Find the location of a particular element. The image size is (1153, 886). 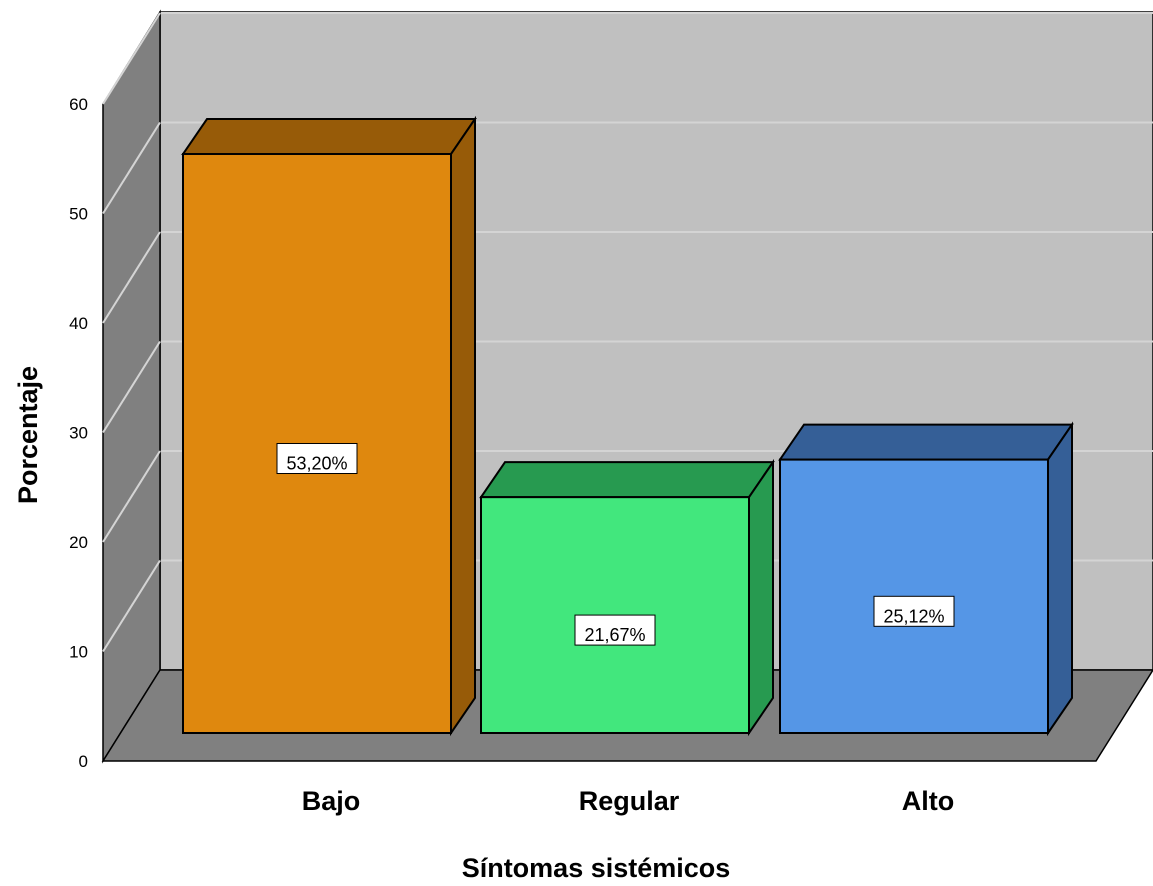

x-axis-categories: Bajo Regular Alto is located at coordinates (628, 801).